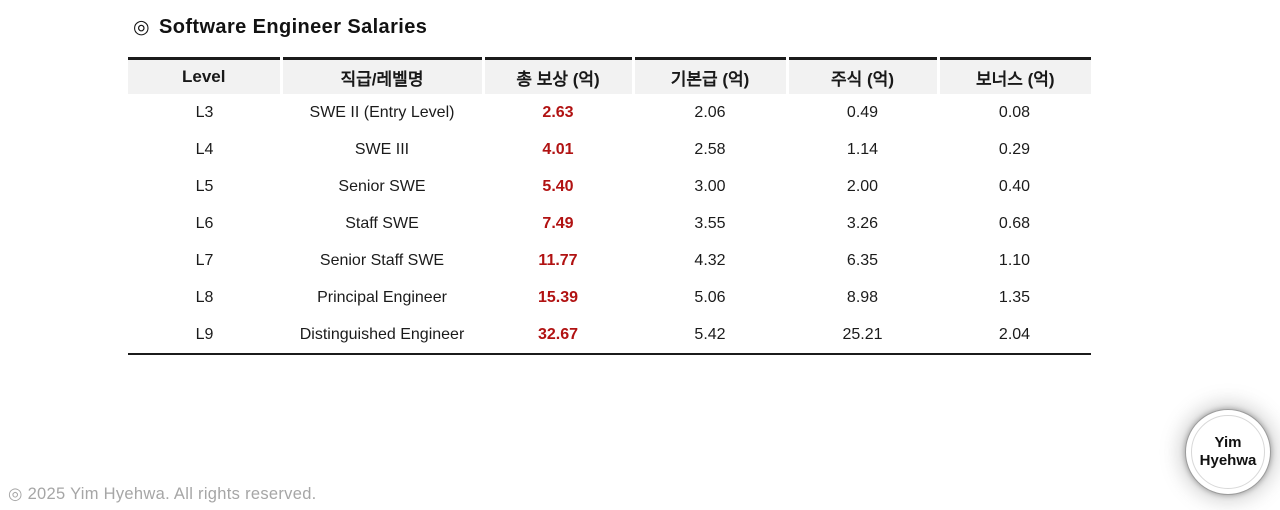  I want to click on cell-role: Principal Engineer, so click(382, 297).